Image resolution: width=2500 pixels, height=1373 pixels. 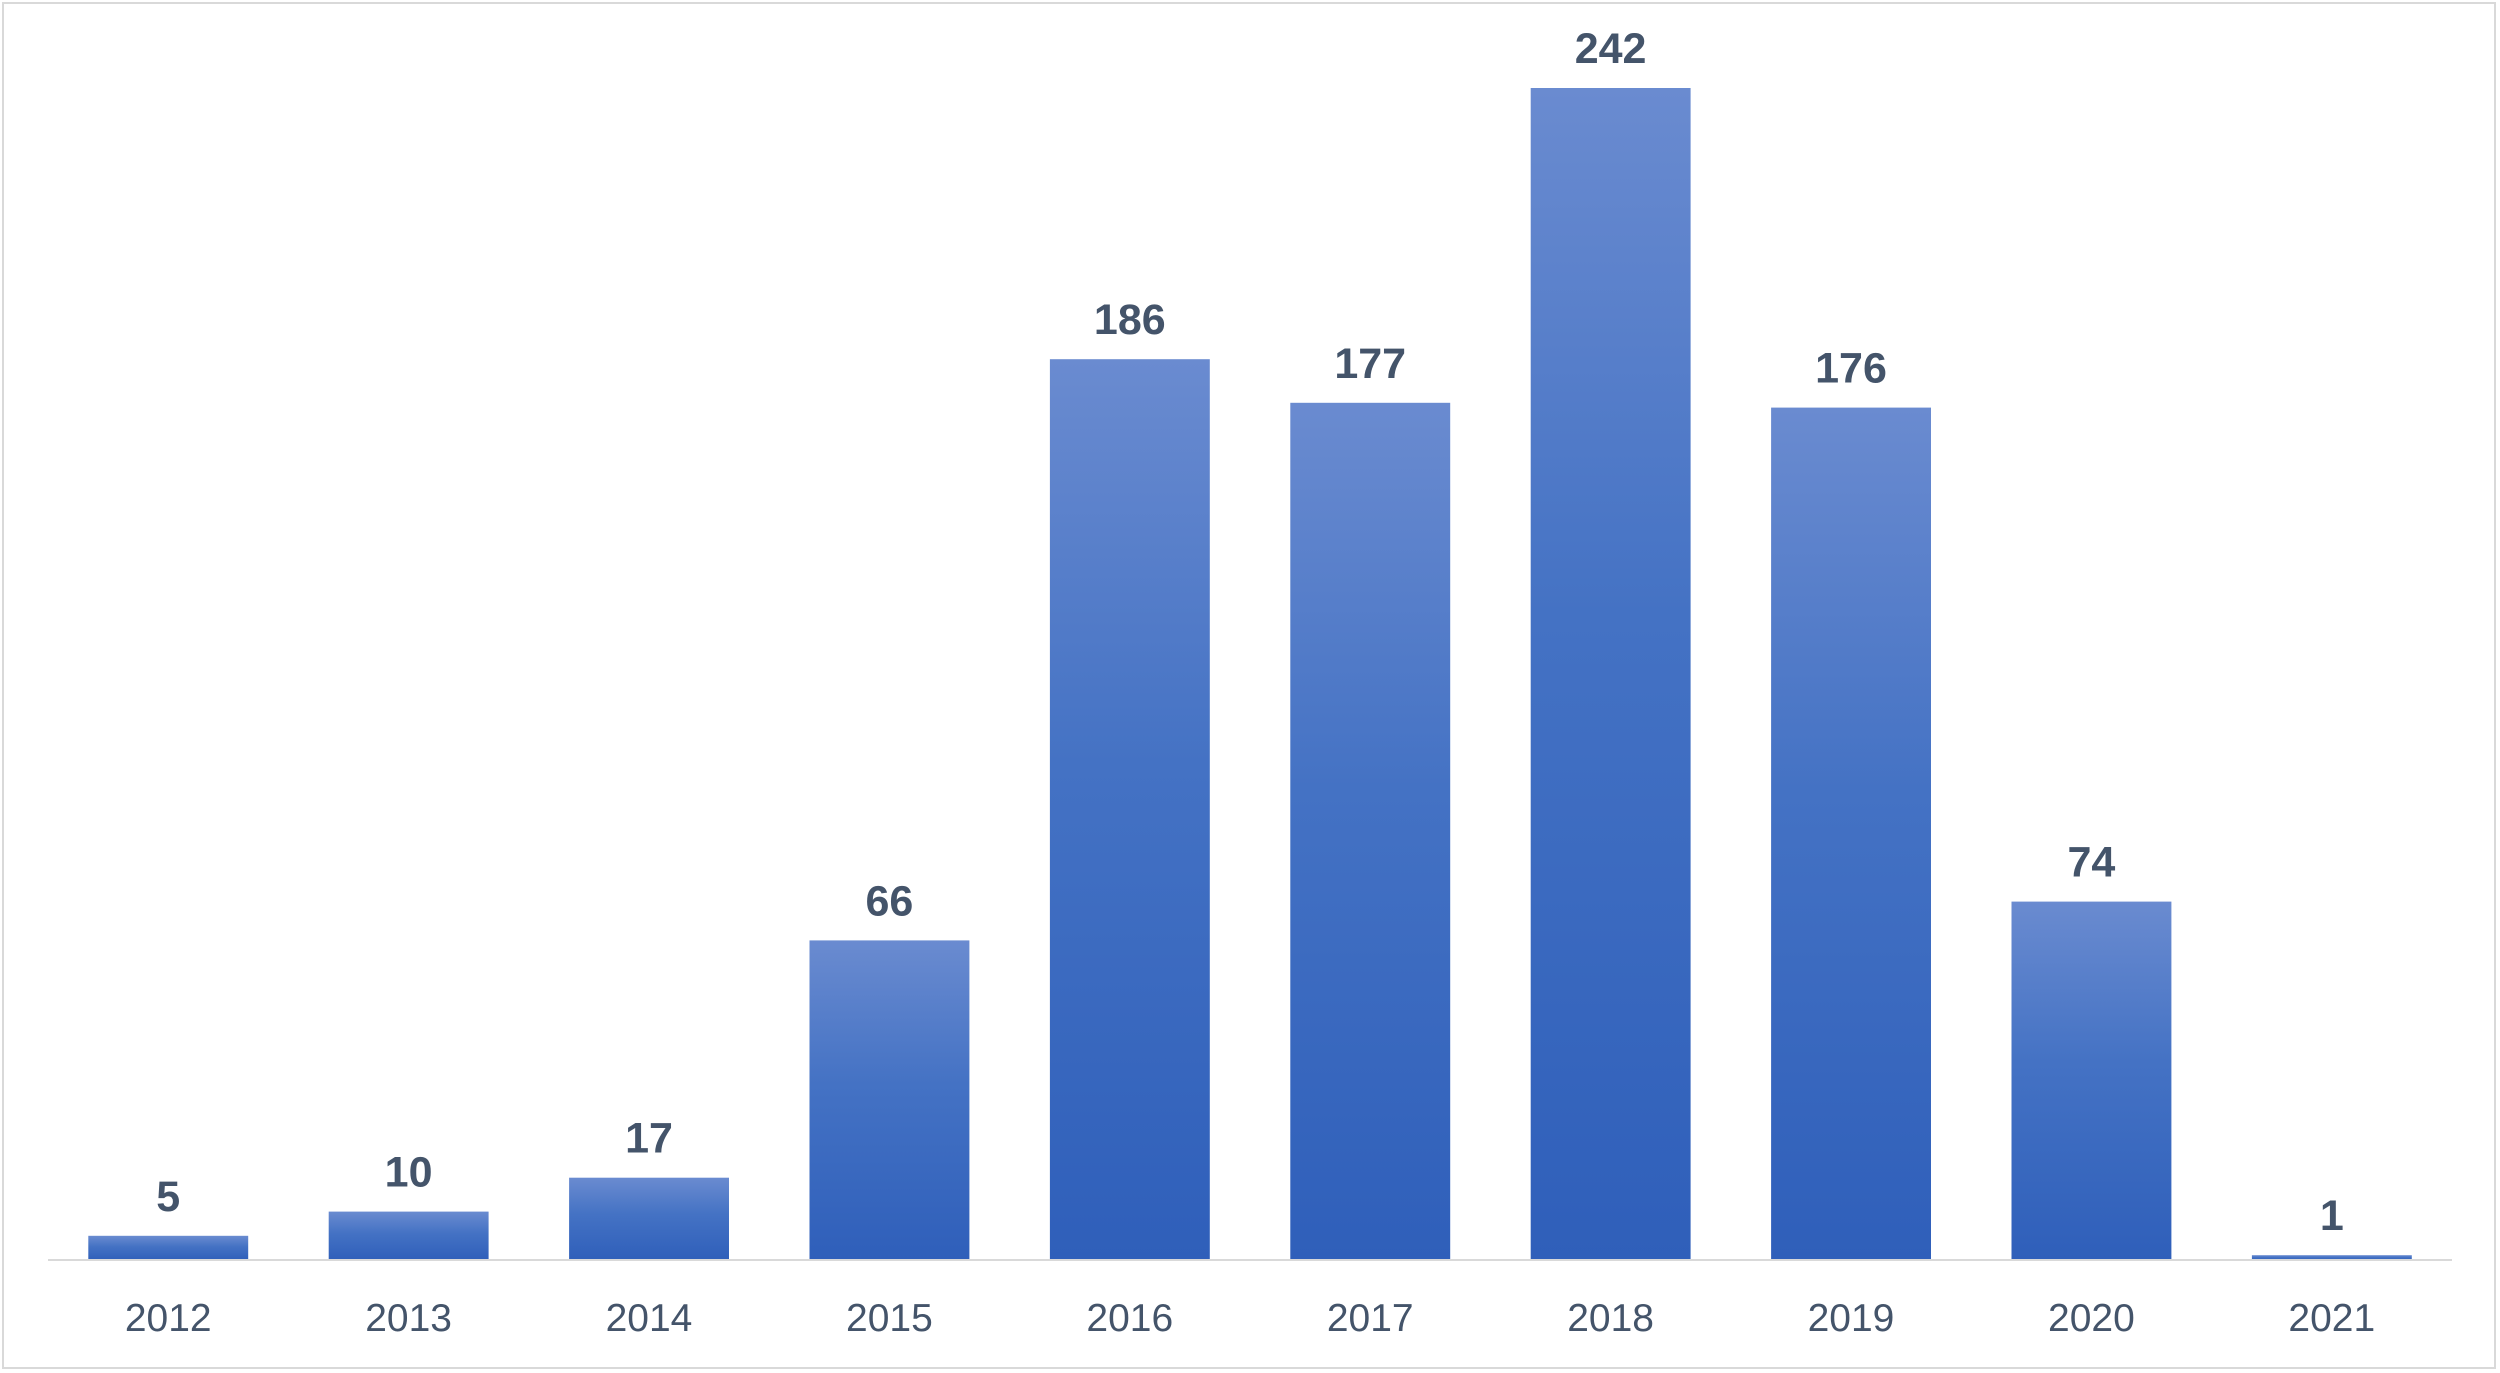 I want to click on data-label-2013: 10, so click(x=409, y=1173).